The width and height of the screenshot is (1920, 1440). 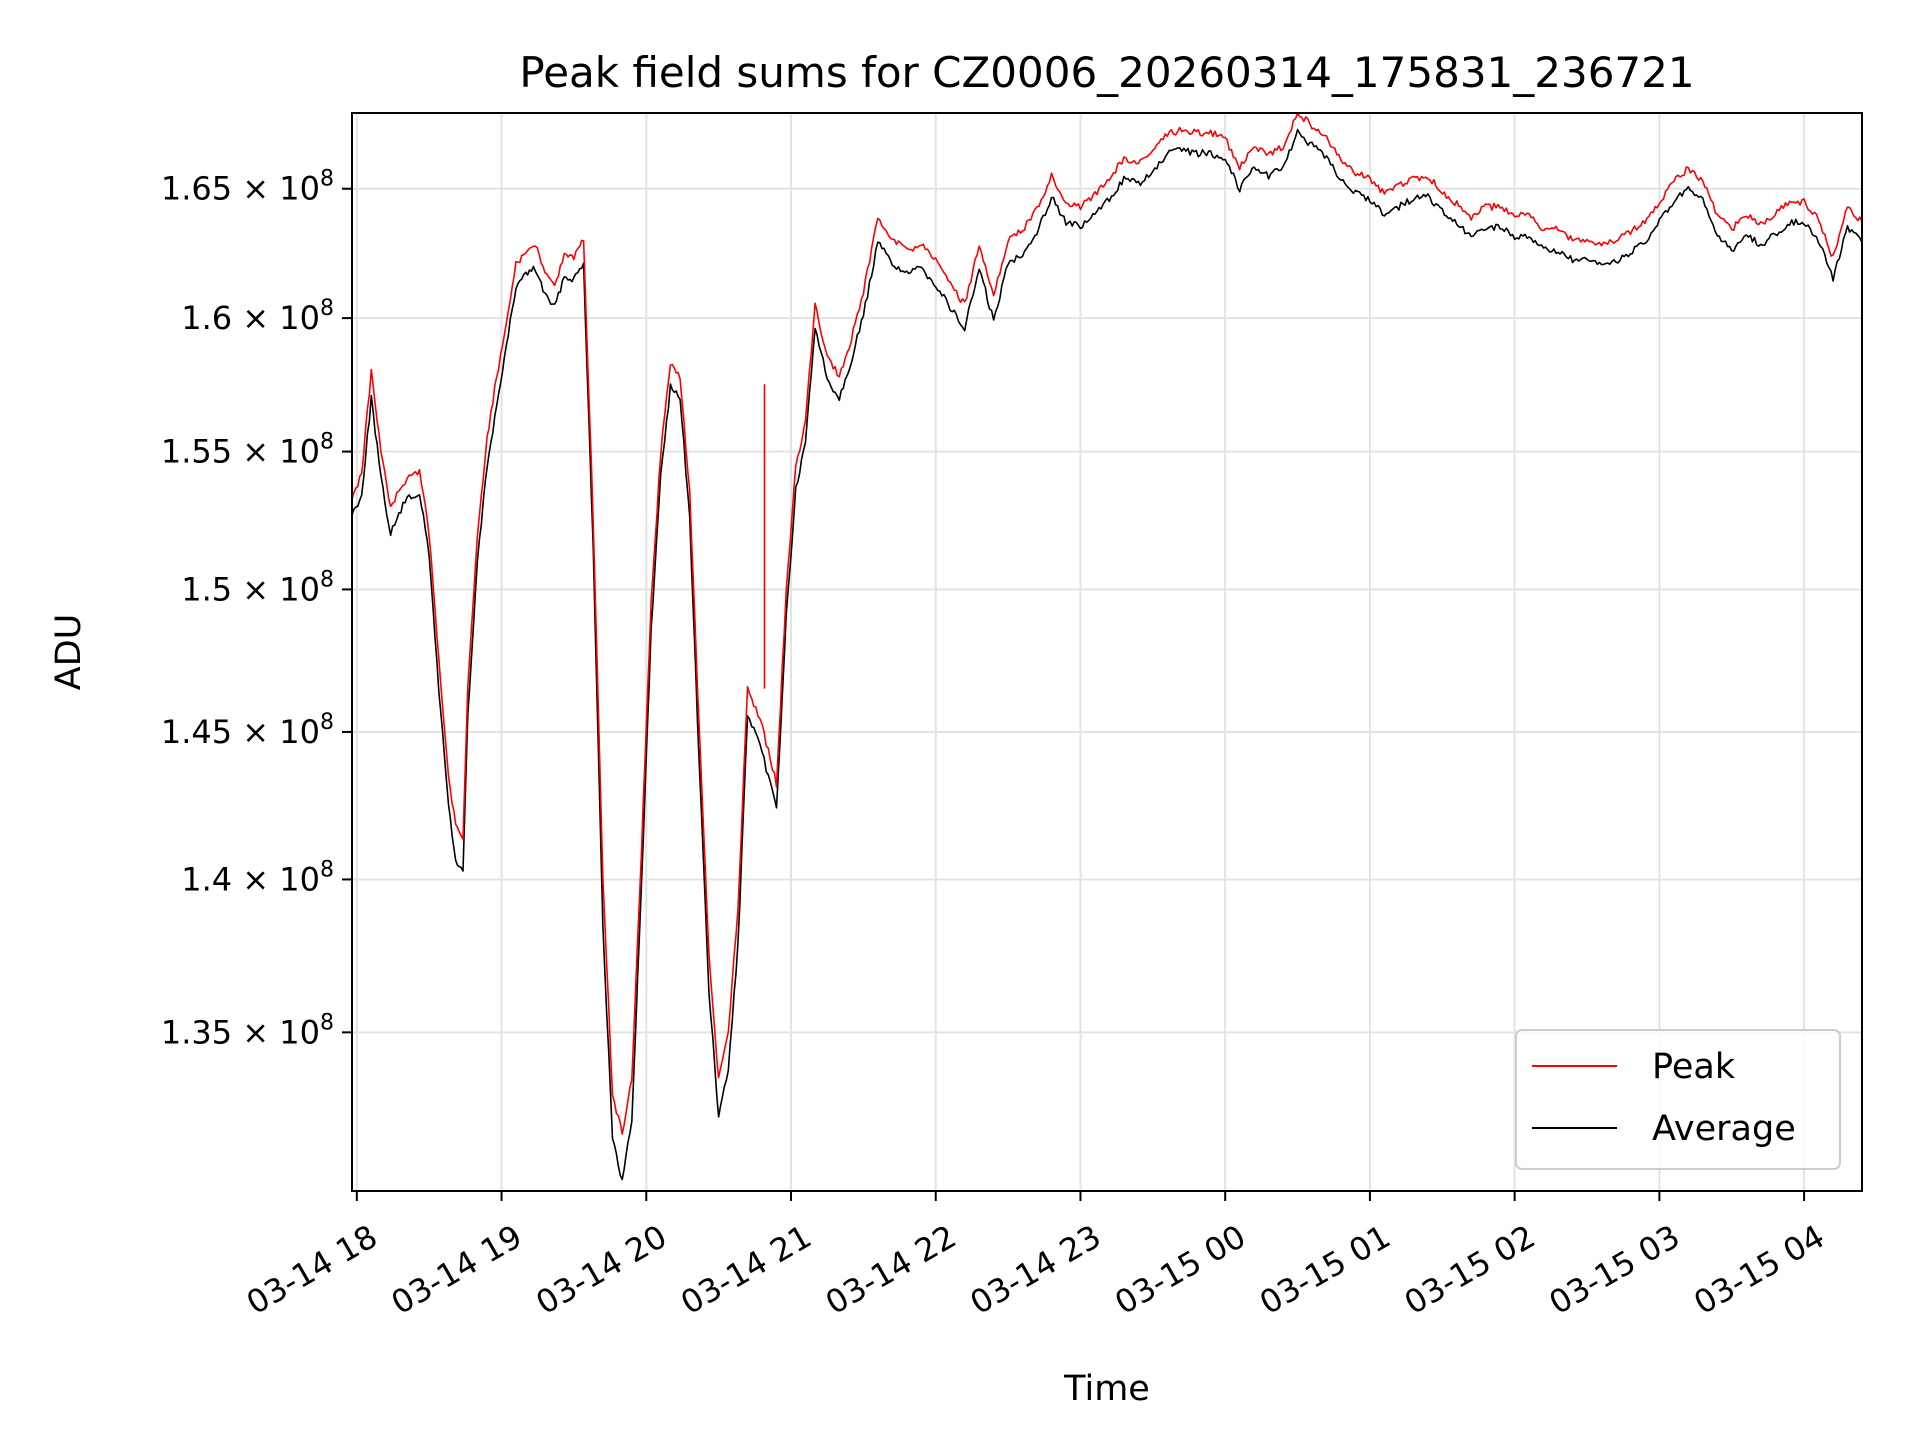 I want to click on y-tick-label: 1.6 × 108, so click(x=257, y=316).